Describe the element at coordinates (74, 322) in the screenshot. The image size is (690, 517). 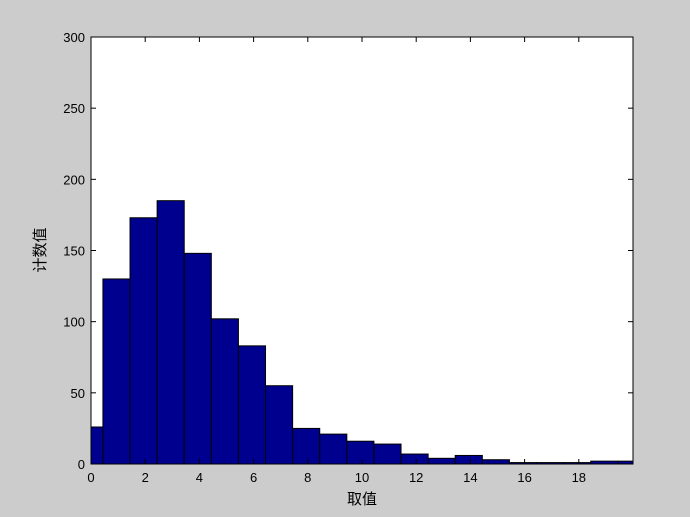
I see `y-tick-label: 100` at that location.